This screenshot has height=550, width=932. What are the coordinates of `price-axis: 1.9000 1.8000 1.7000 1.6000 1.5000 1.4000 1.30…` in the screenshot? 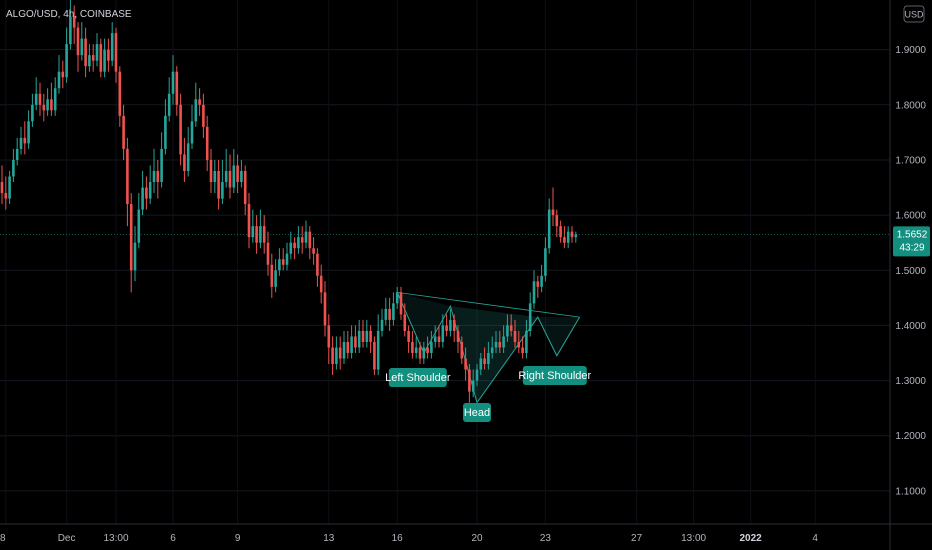 It's located at (910, 271).